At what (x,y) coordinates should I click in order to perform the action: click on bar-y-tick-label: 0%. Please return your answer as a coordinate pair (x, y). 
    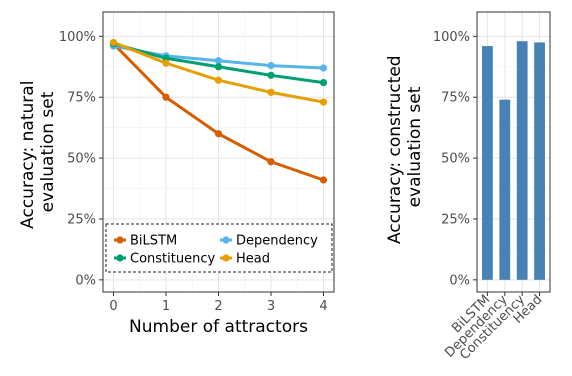
    Looking at the image, I should click on (459, 280).